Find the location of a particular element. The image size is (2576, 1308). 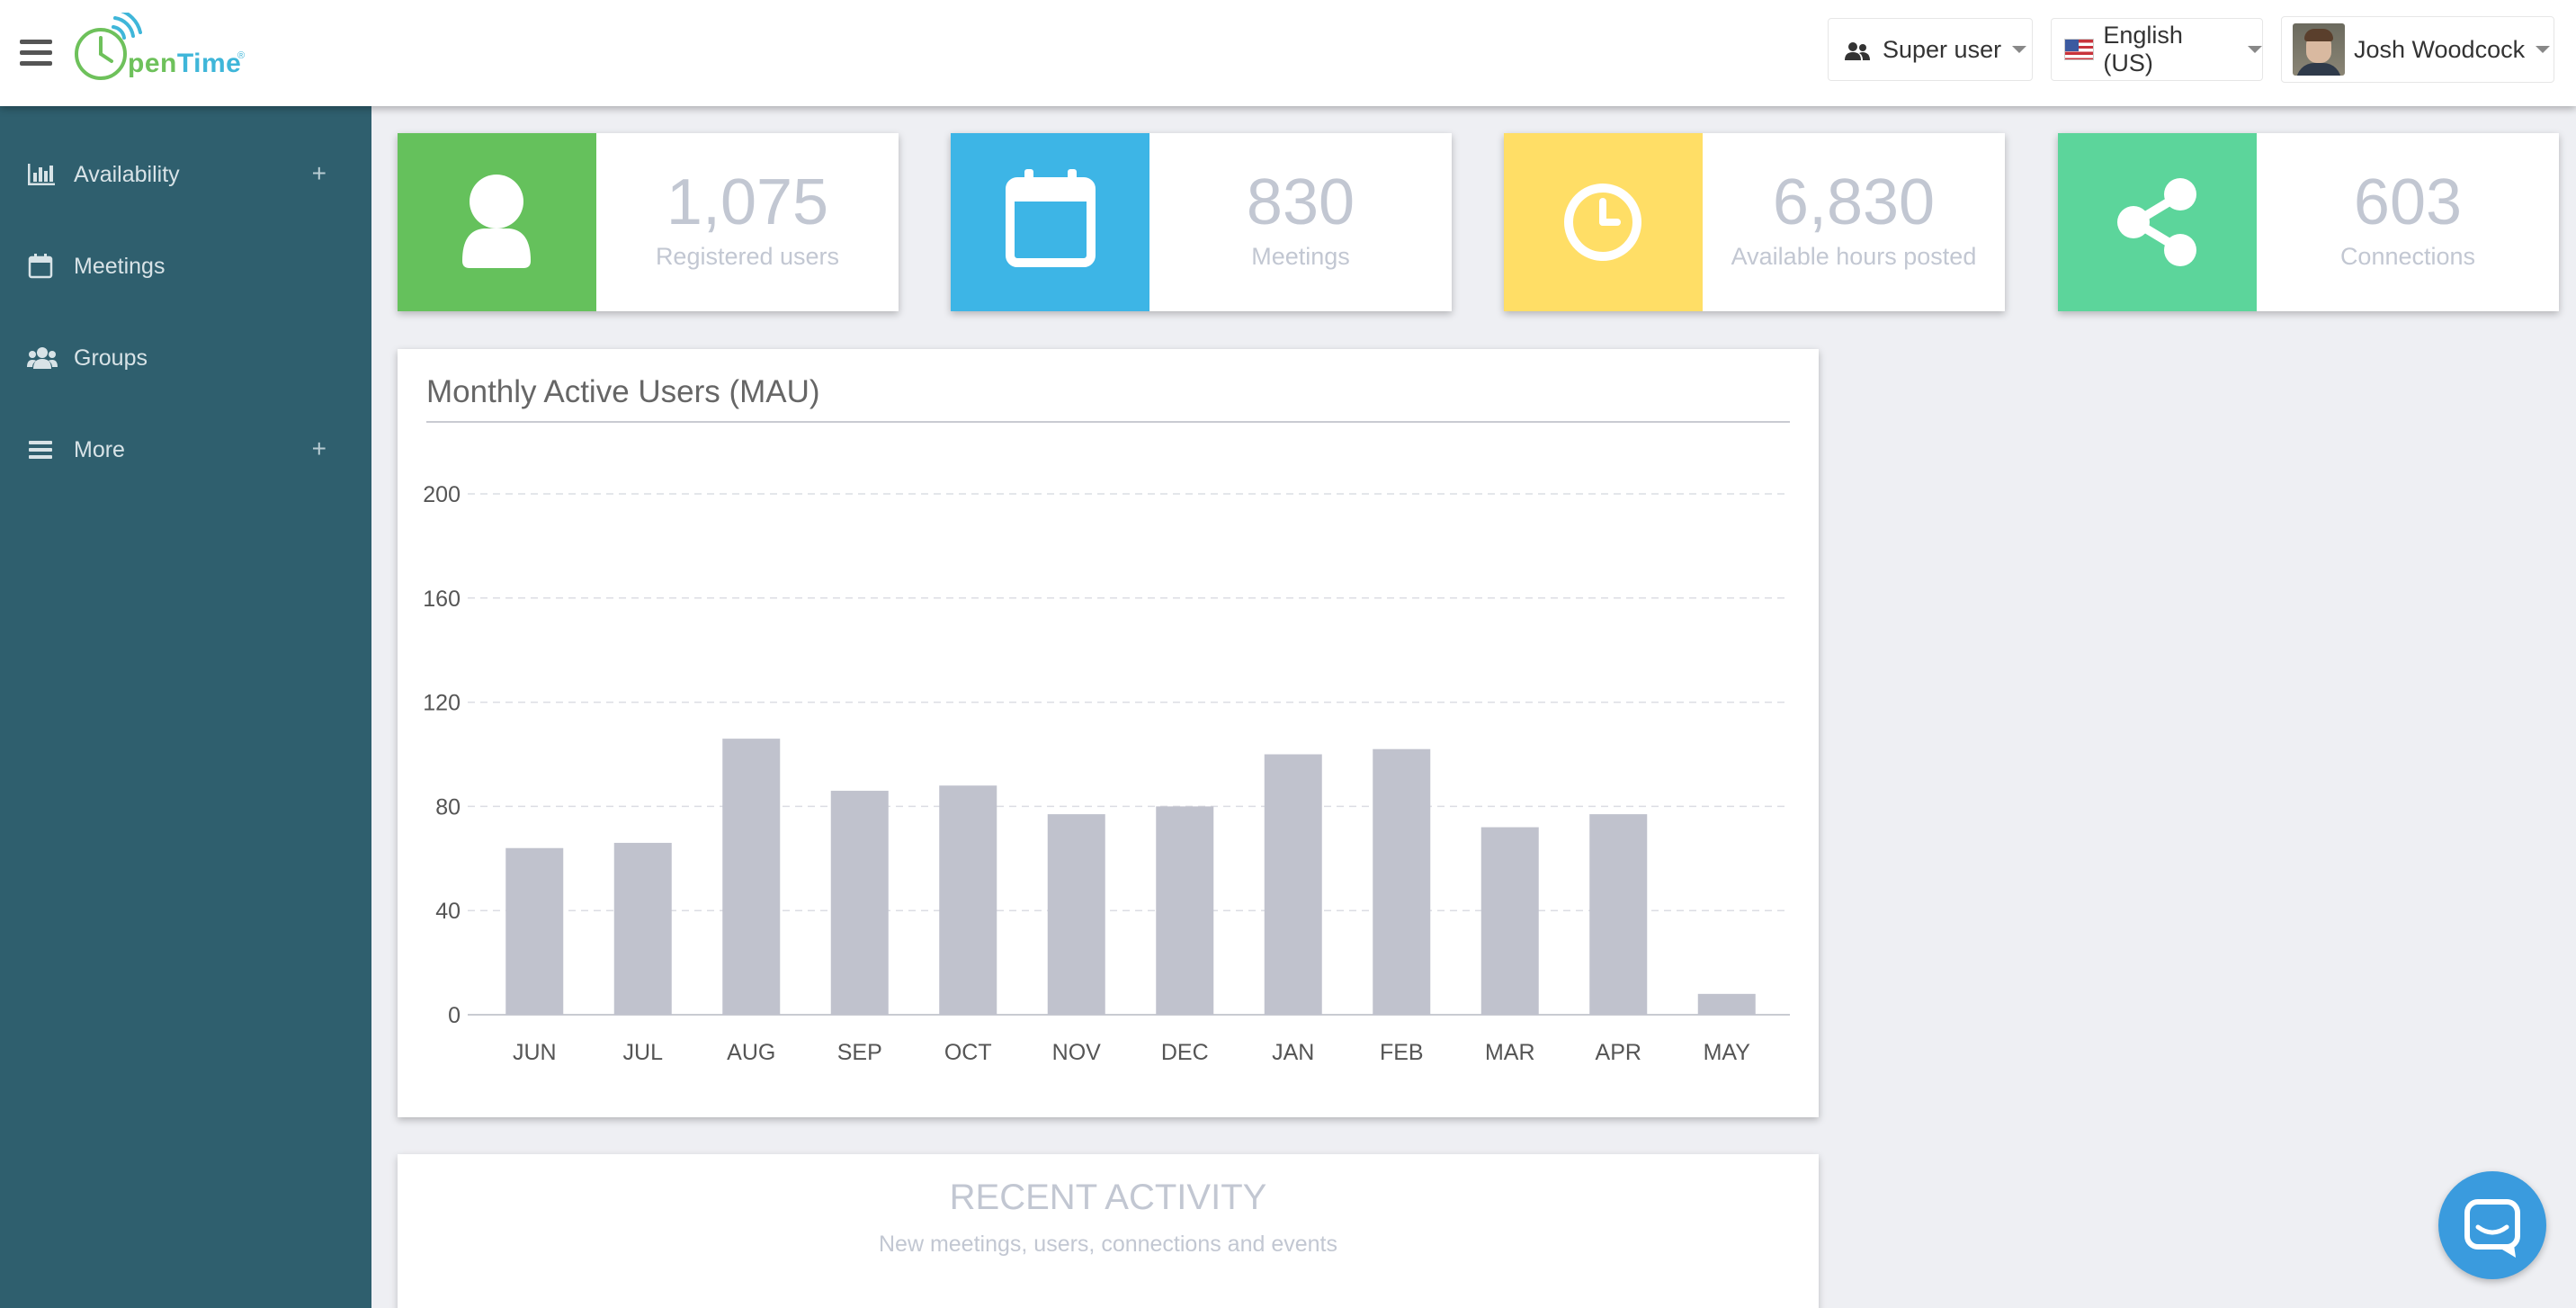

list-icon is located at coordinates (41, 449).